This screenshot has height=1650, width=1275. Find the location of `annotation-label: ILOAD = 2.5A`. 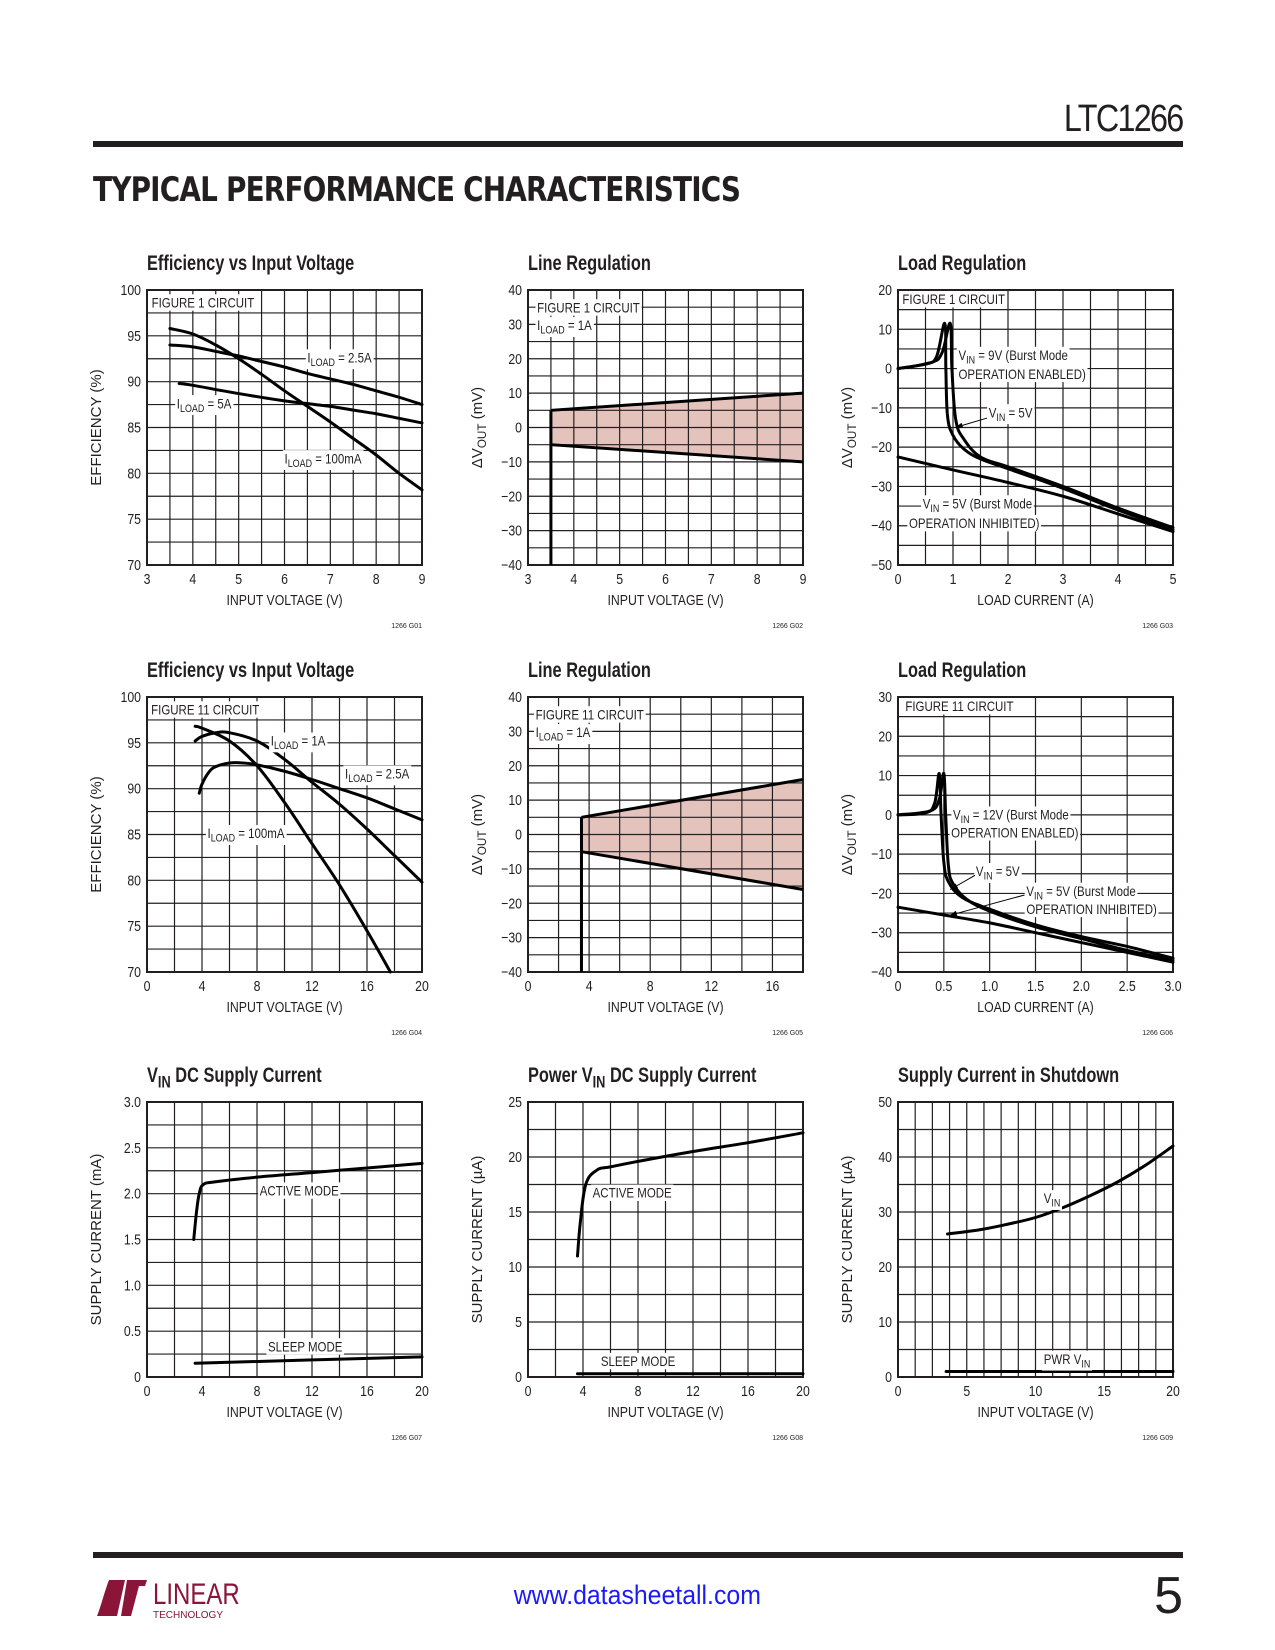

annotation-label: ILOAD = 2.5A is located at coordinates (339, 359).